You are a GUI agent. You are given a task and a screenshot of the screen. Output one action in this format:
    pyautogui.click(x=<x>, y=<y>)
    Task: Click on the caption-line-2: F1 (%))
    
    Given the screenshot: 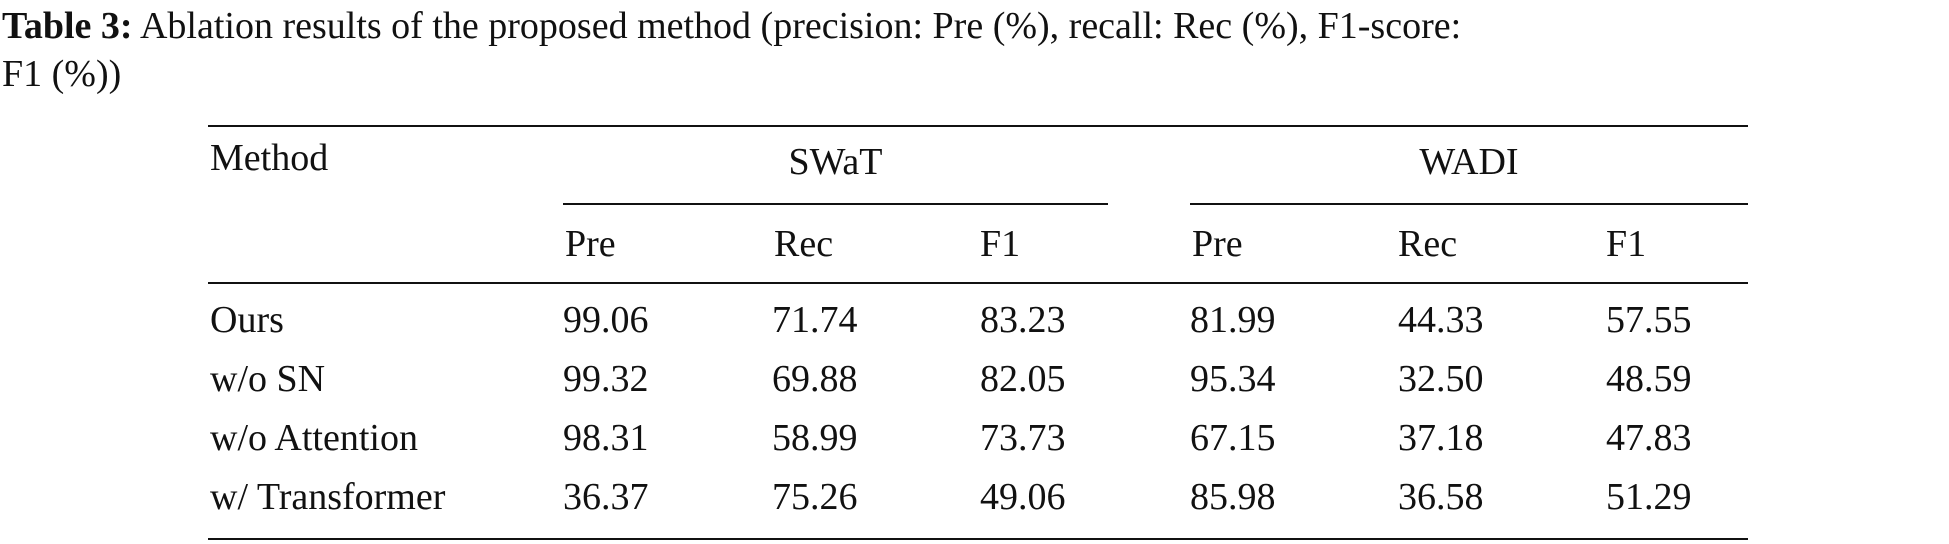 What is the action you would take?
    pyautogui.click(x=62, y=74)
    